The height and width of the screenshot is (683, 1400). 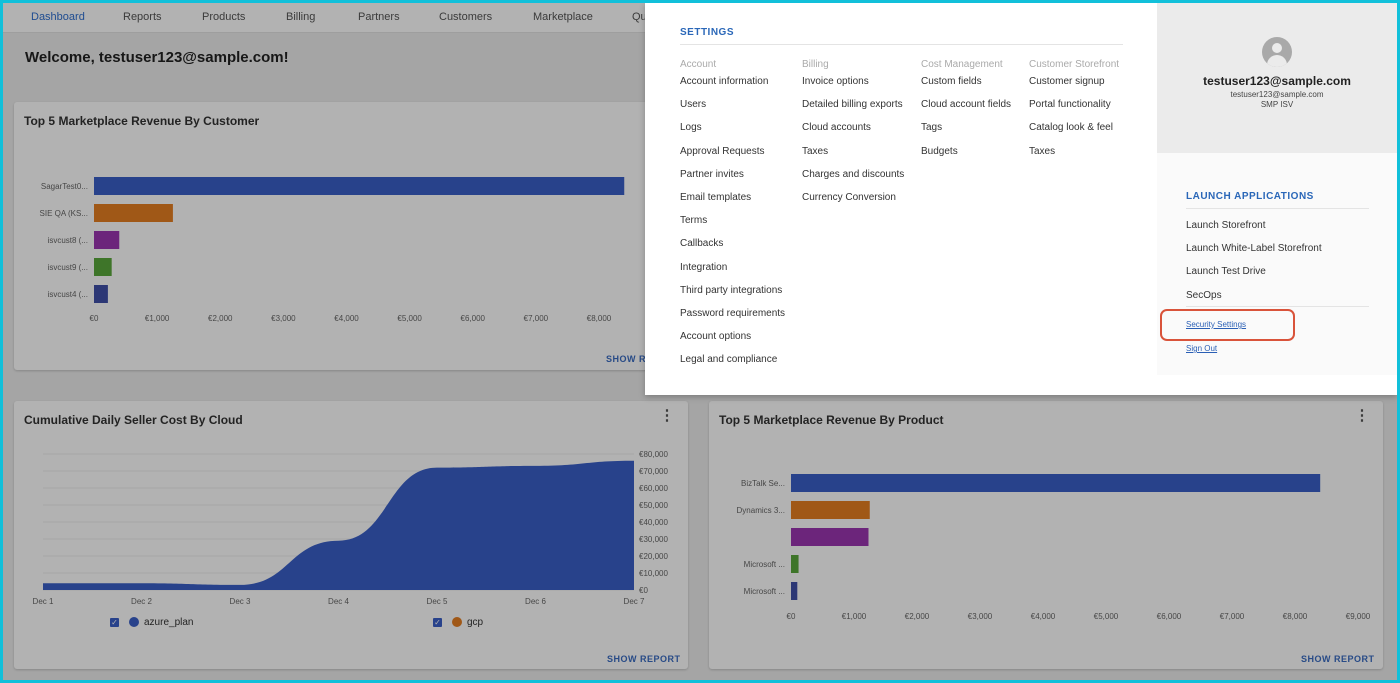 I want to click on user-email-secondary: testuser123@sample.com, so click(x=1277, y=94).